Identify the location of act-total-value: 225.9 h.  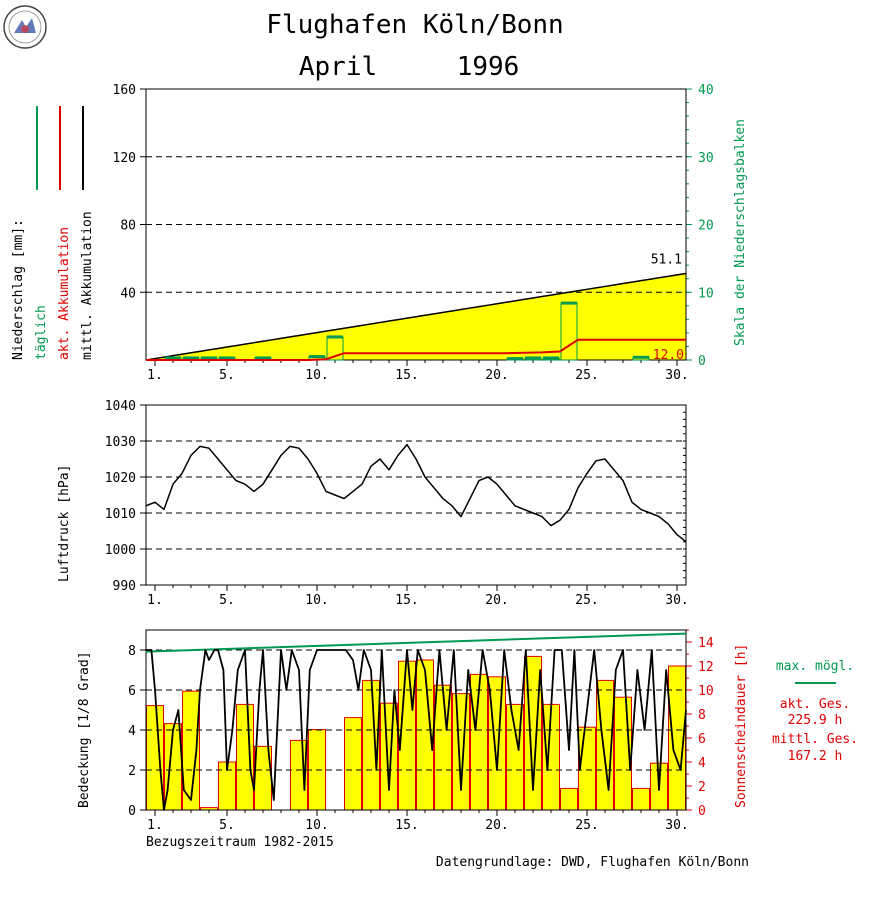
(815, 720).